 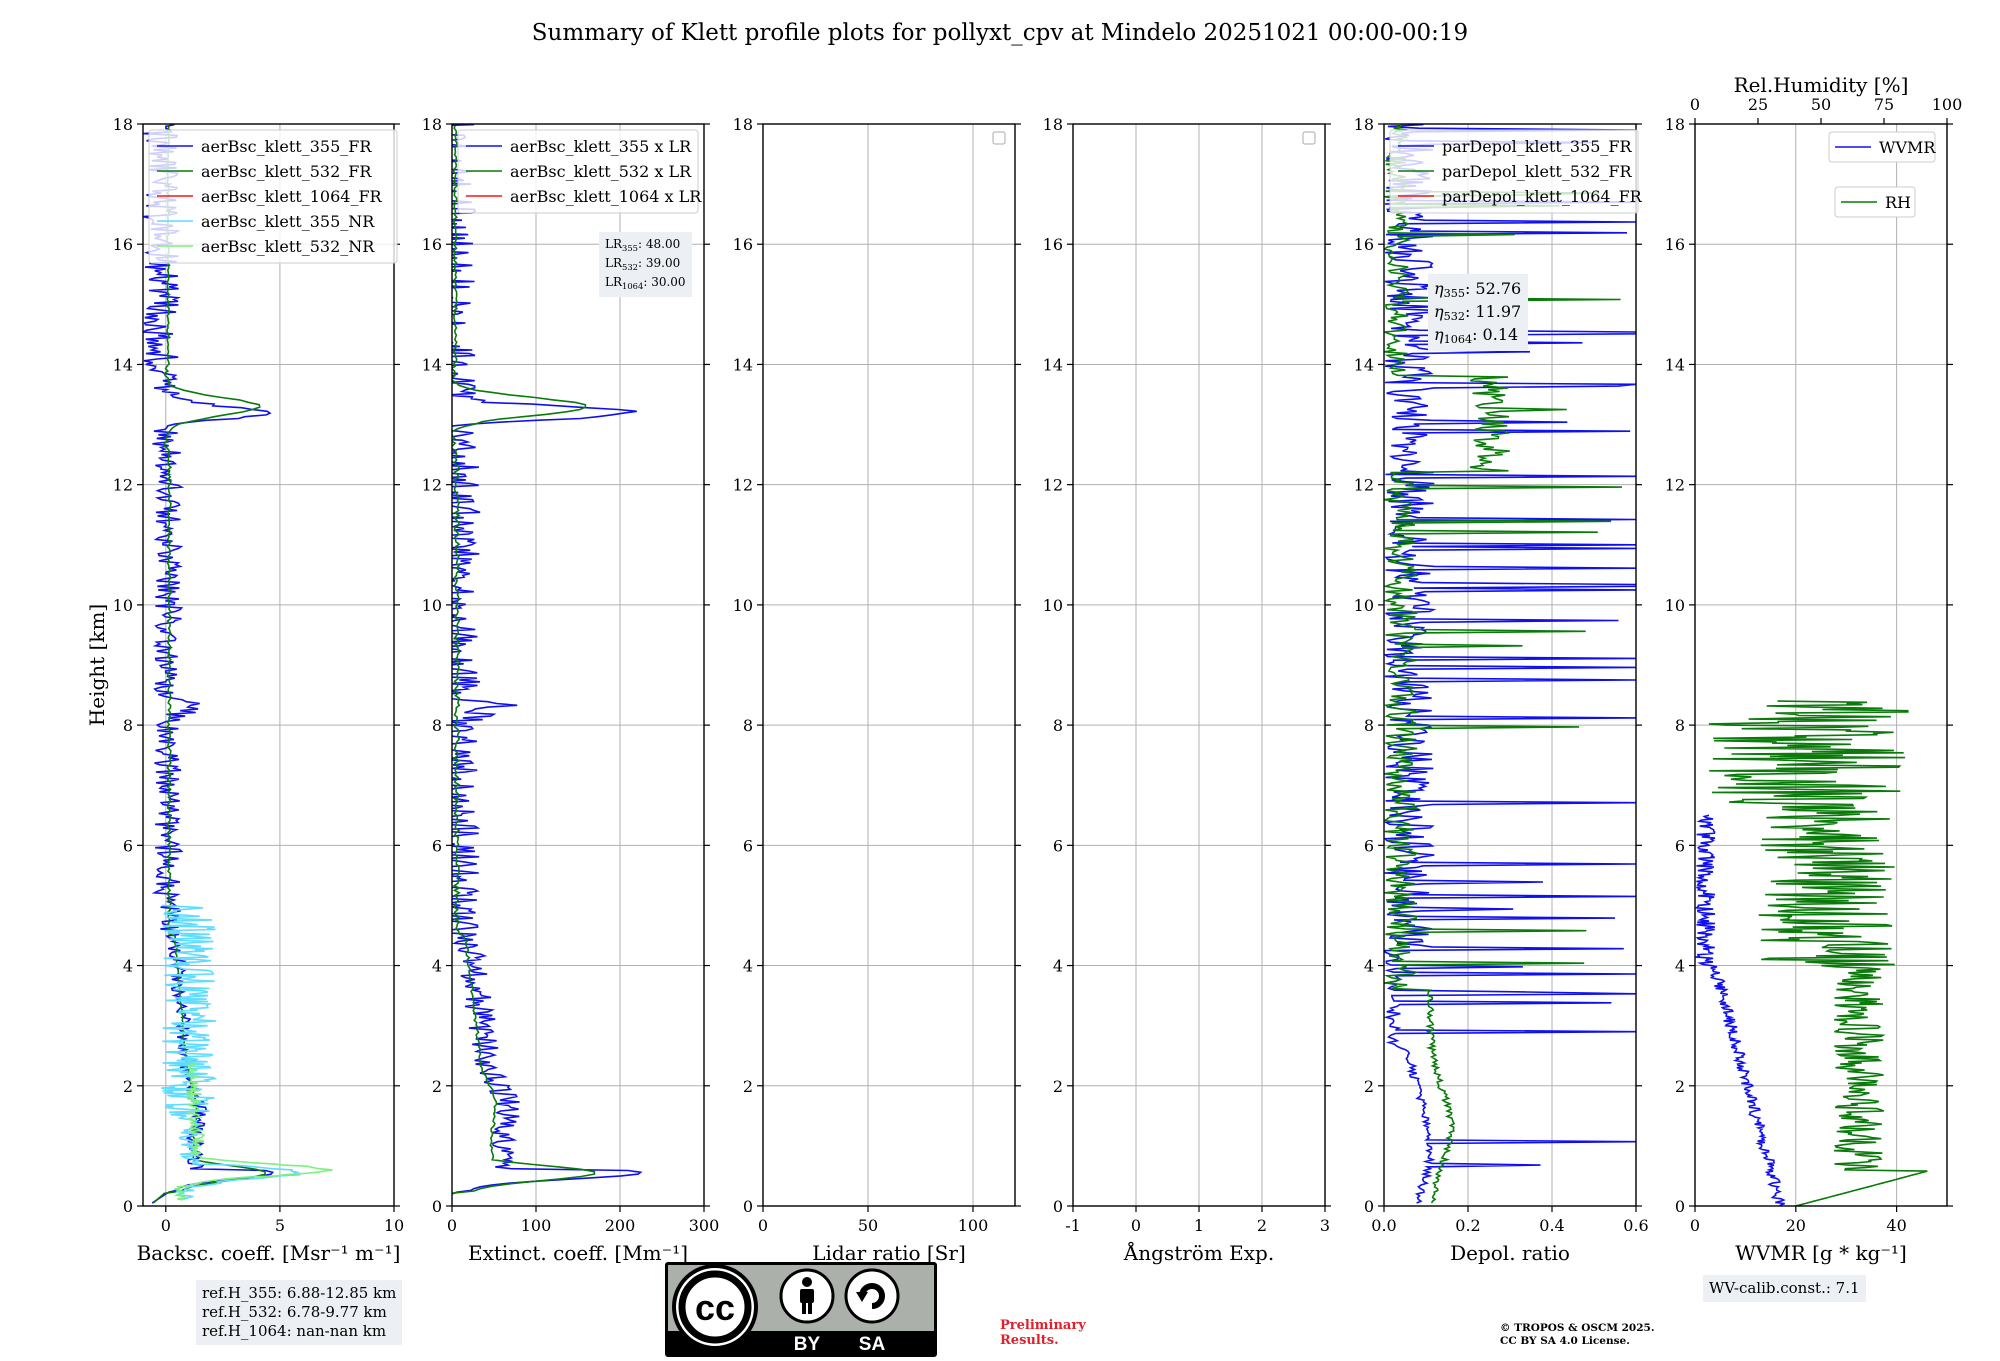 I want to click on wv-calib-text: WV-calib.const.: 7.1, so click(x=1784, y=1288).